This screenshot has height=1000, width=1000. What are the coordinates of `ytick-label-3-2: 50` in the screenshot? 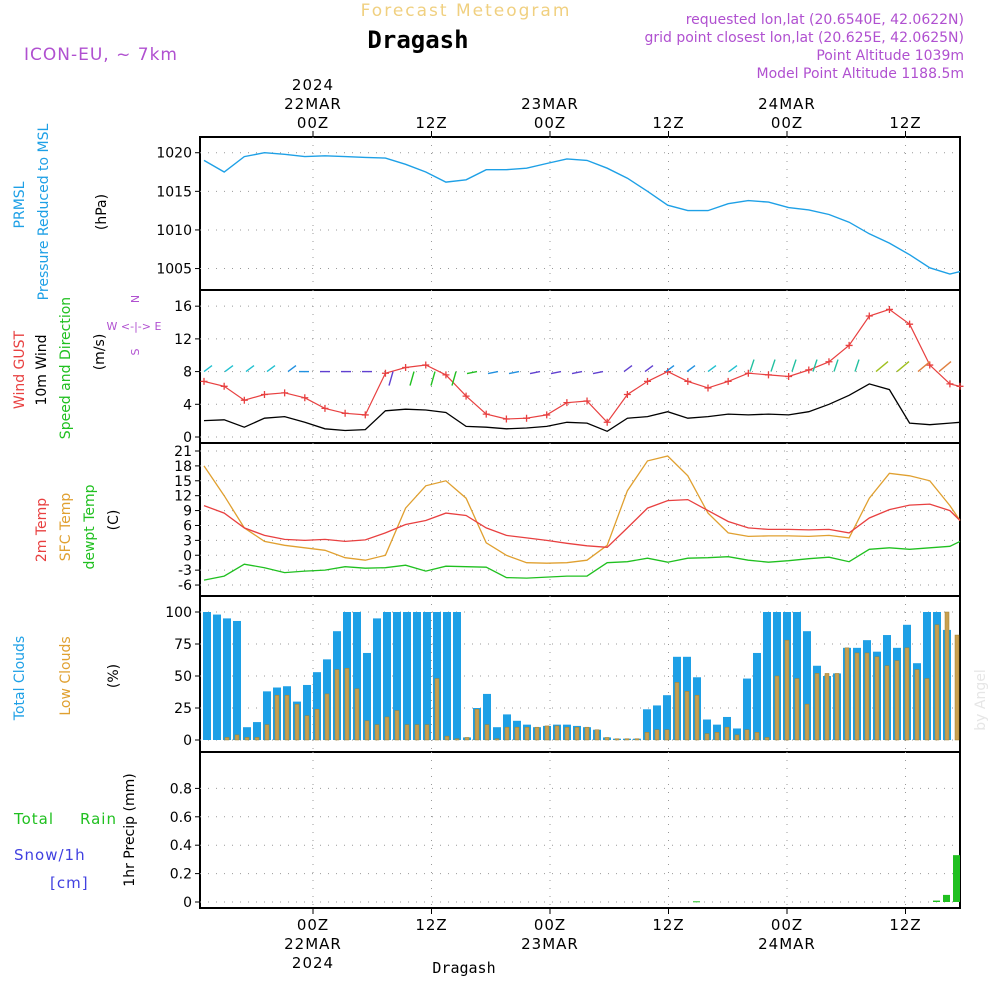 It's located at (183, 677).